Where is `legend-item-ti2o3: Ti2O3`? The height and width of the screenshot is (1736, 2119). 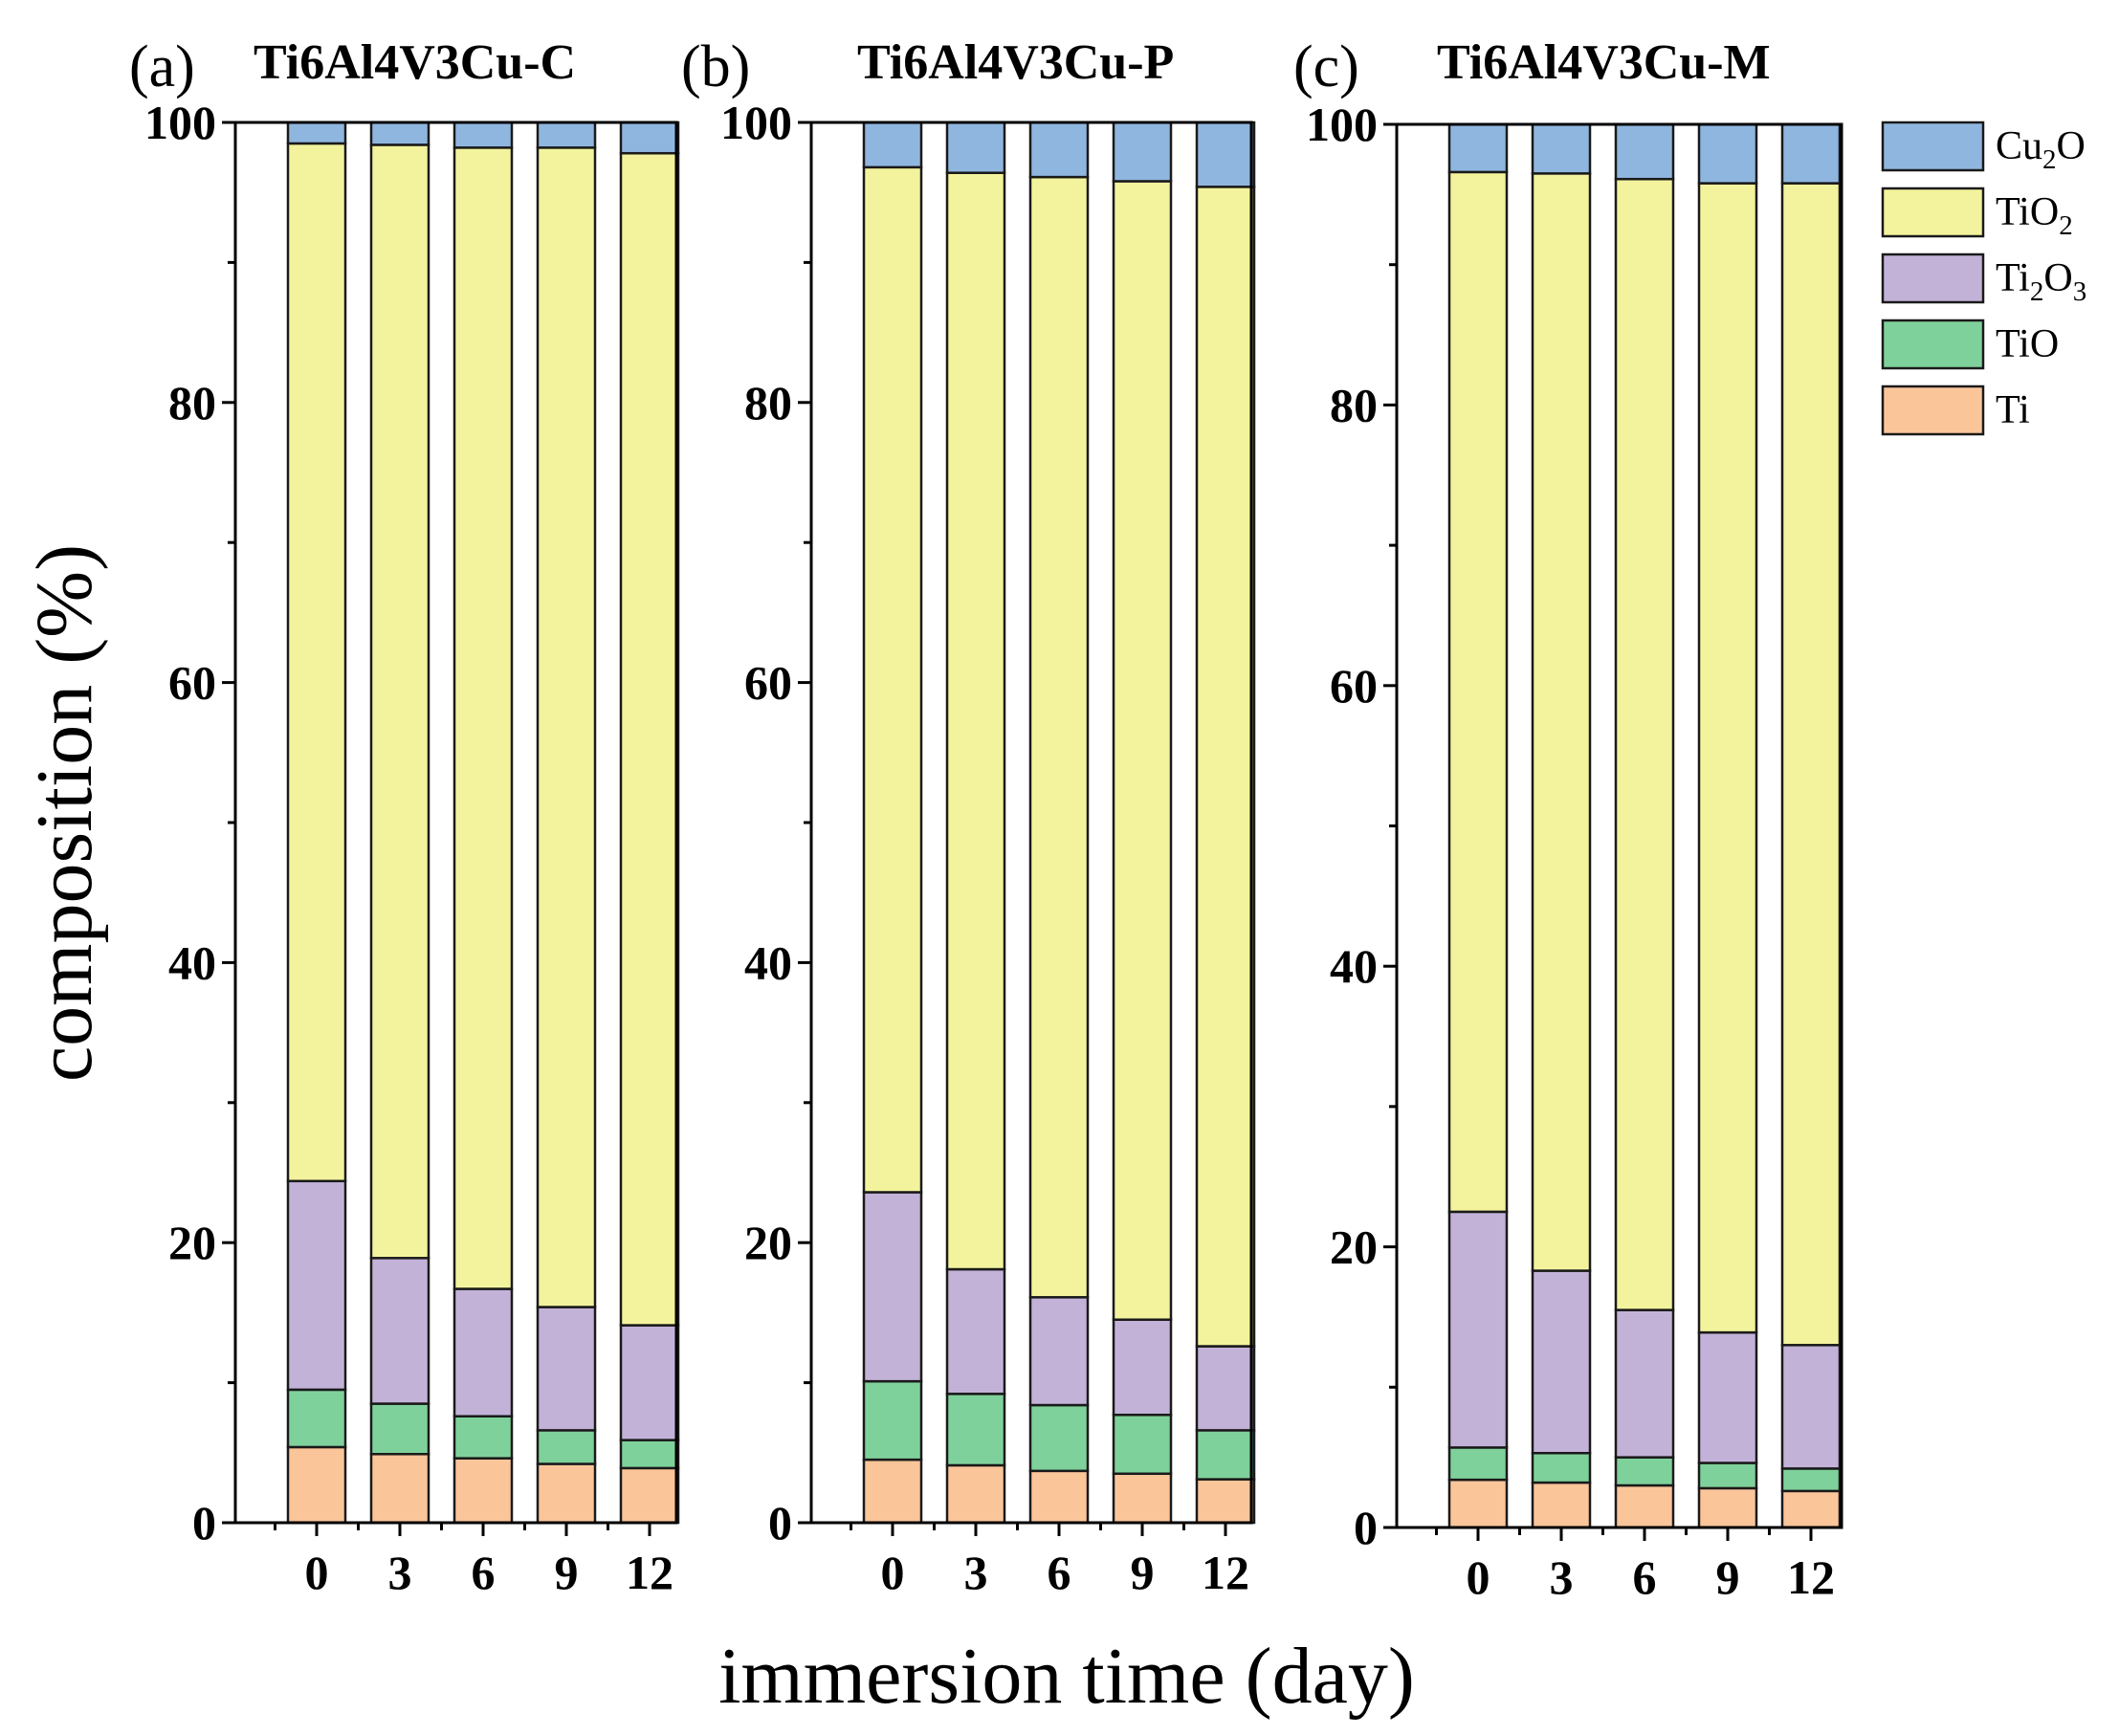
legend-item-ti2o3: Ti2O3 is located at coordinates (1983, 280).